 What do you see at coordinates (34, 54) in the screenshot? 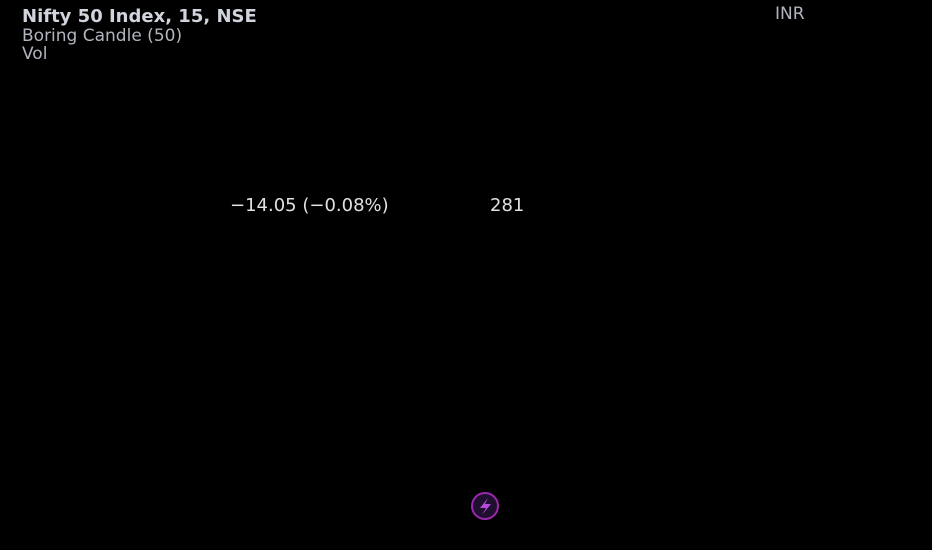
I see `indicator-label: Vol` at bounding box center [34, 54].